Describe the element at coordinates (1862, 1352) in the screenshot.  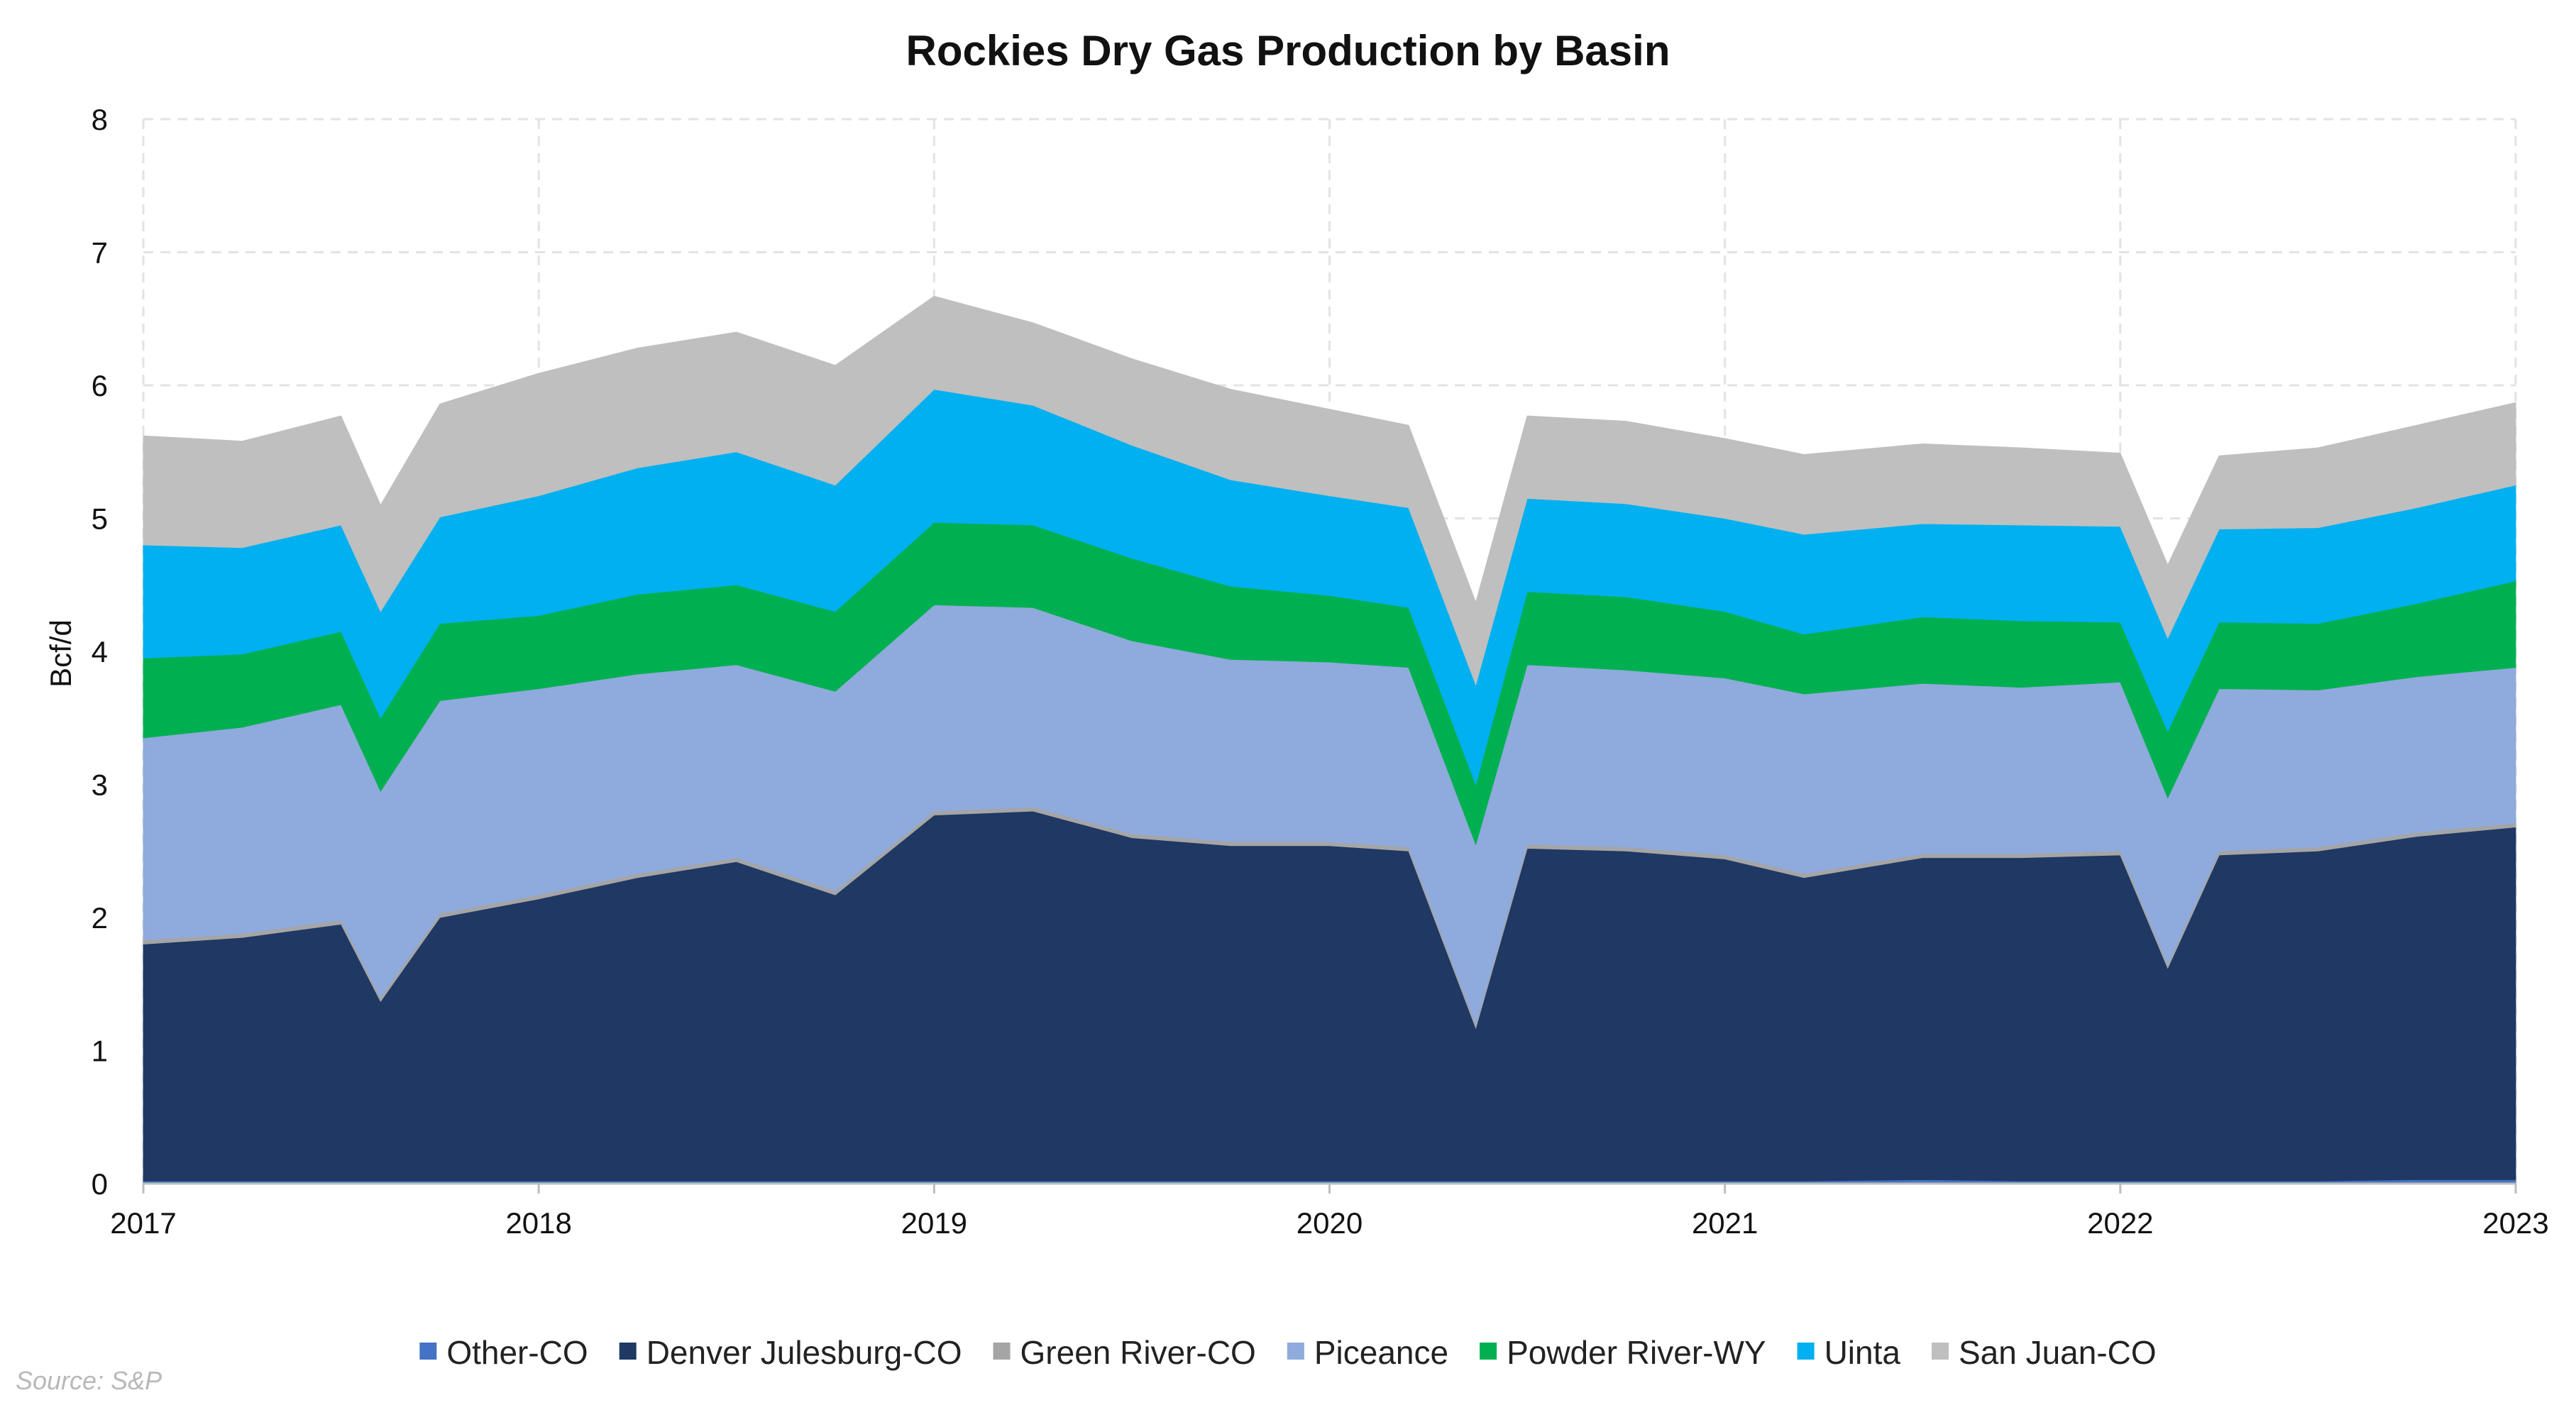
I see `legend-label: Uinta` at that location.